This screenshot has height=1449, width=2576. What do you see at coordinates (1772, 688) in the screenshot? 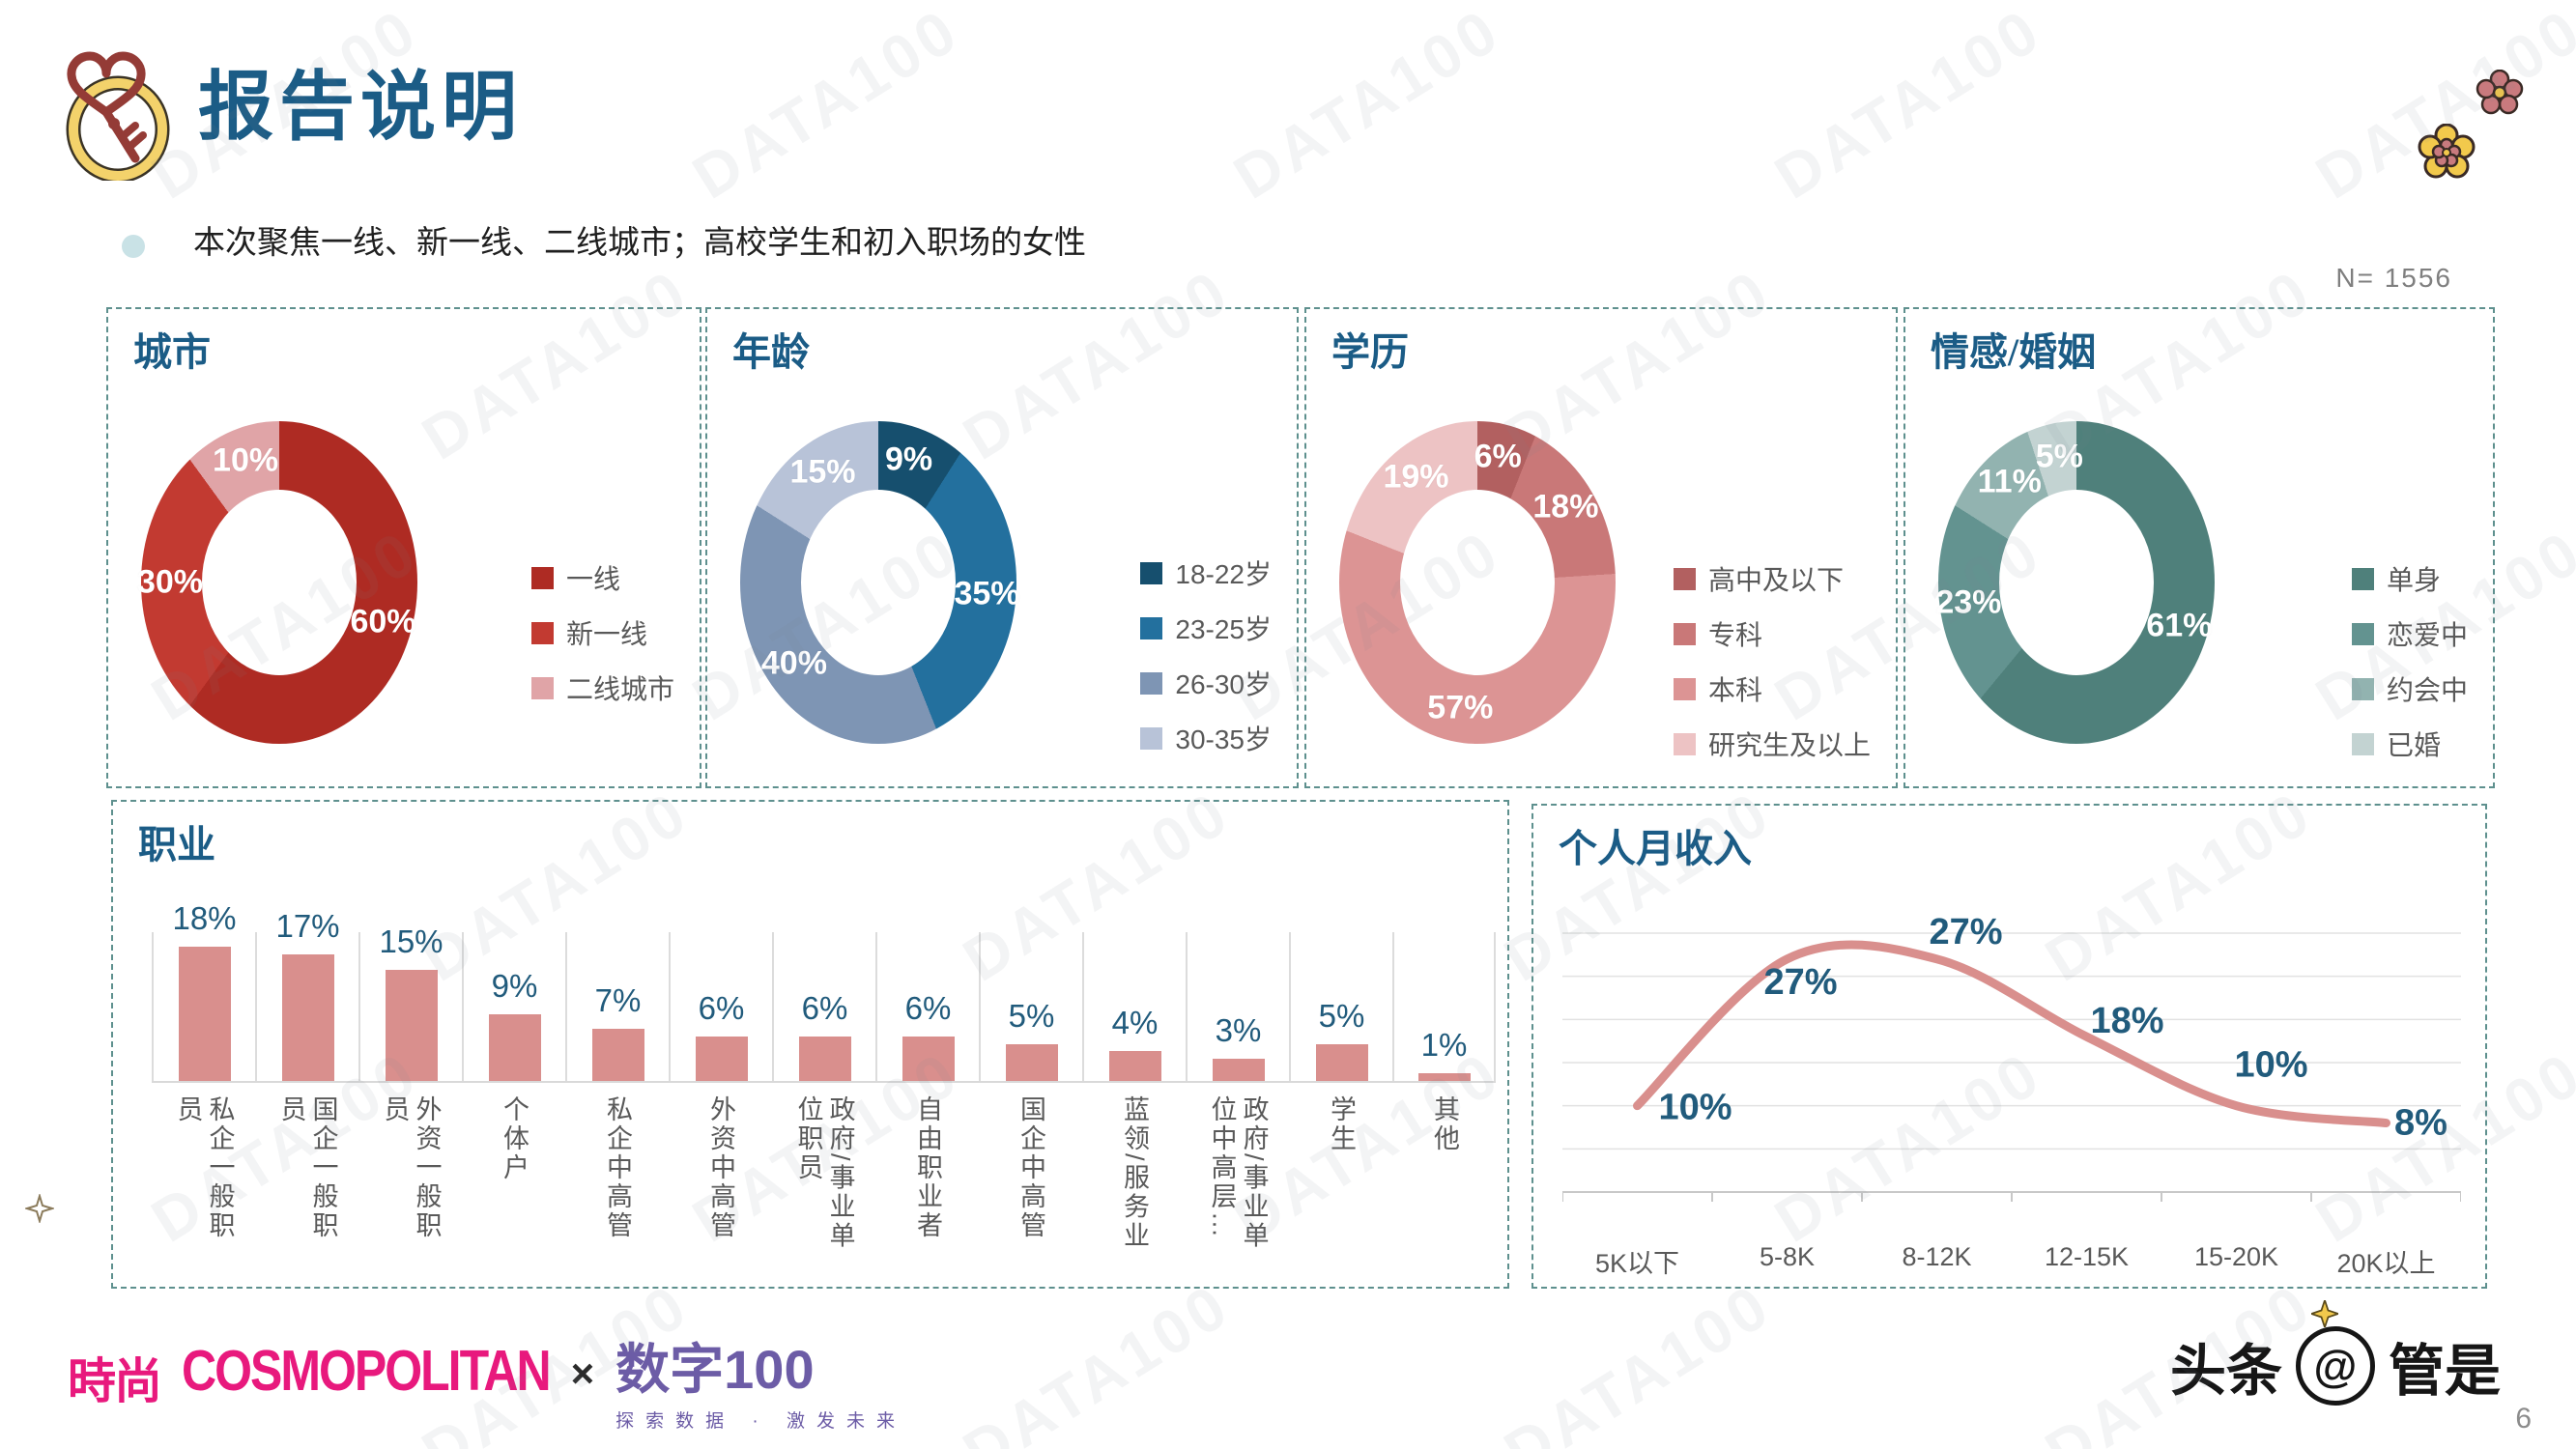
I see `legend-item: 本科` at bounding box center [1772, 688].